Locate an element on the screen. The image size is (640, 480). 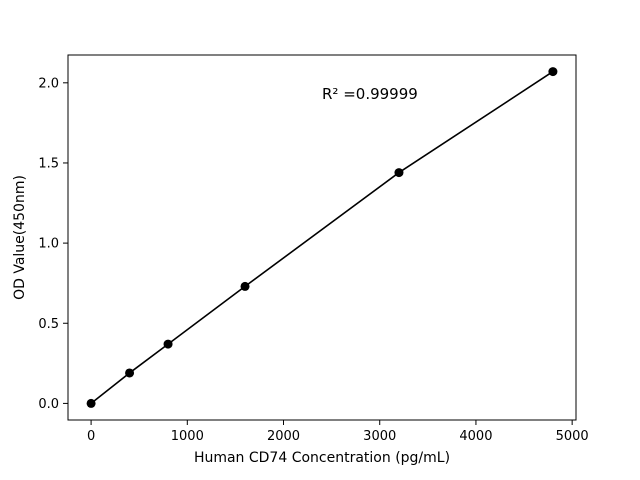
x-axis-tick-label: 1000 is located at coordinates (187, 436).